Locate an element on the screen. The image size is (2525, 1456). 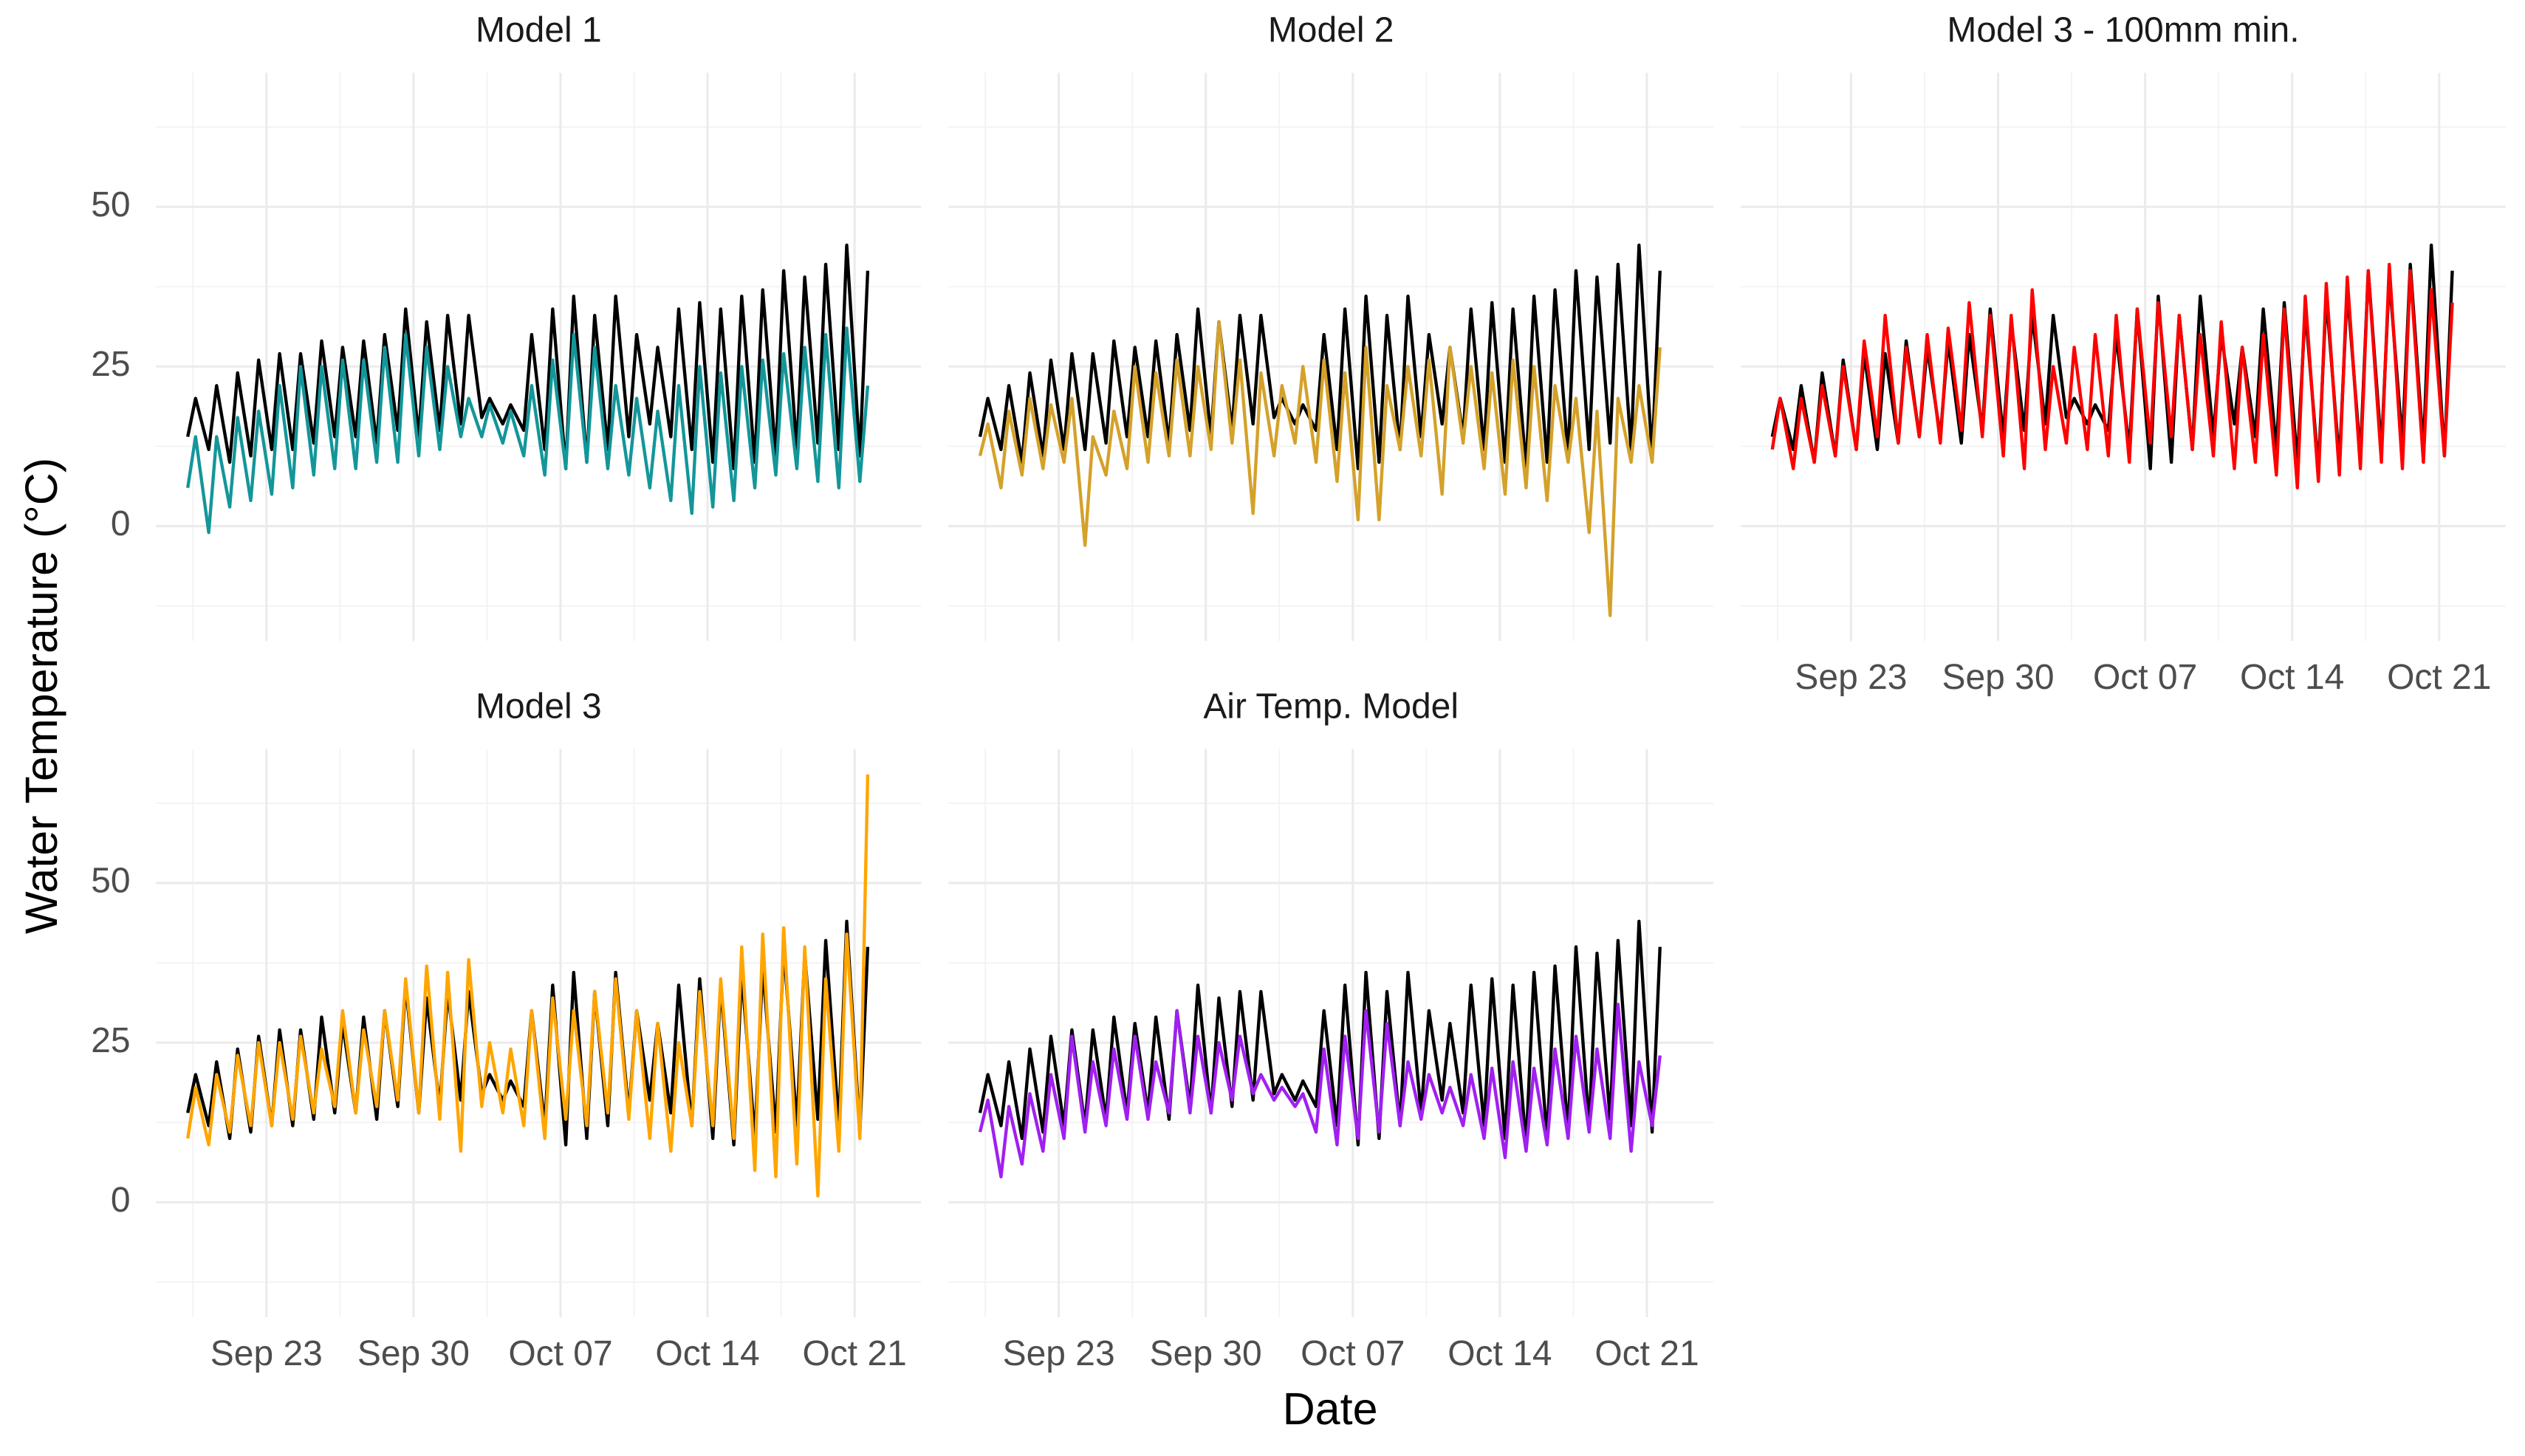
panel-title: Air Temp. Model is located at coordinates (1331, 707).